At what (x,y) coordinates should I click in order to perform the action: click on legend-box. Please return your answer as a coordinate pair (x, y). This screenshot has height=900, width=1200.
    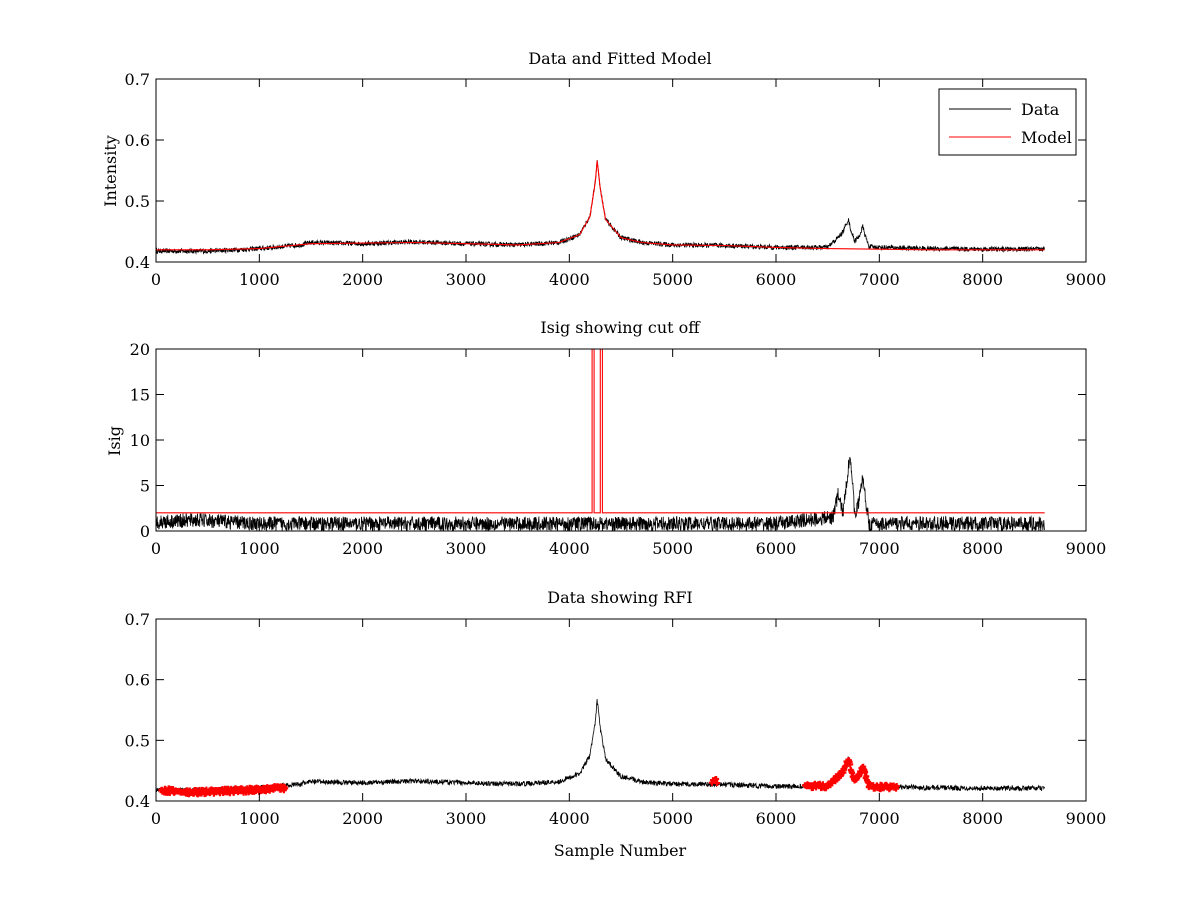
    Looking at the image, I should click on (1007, 122).